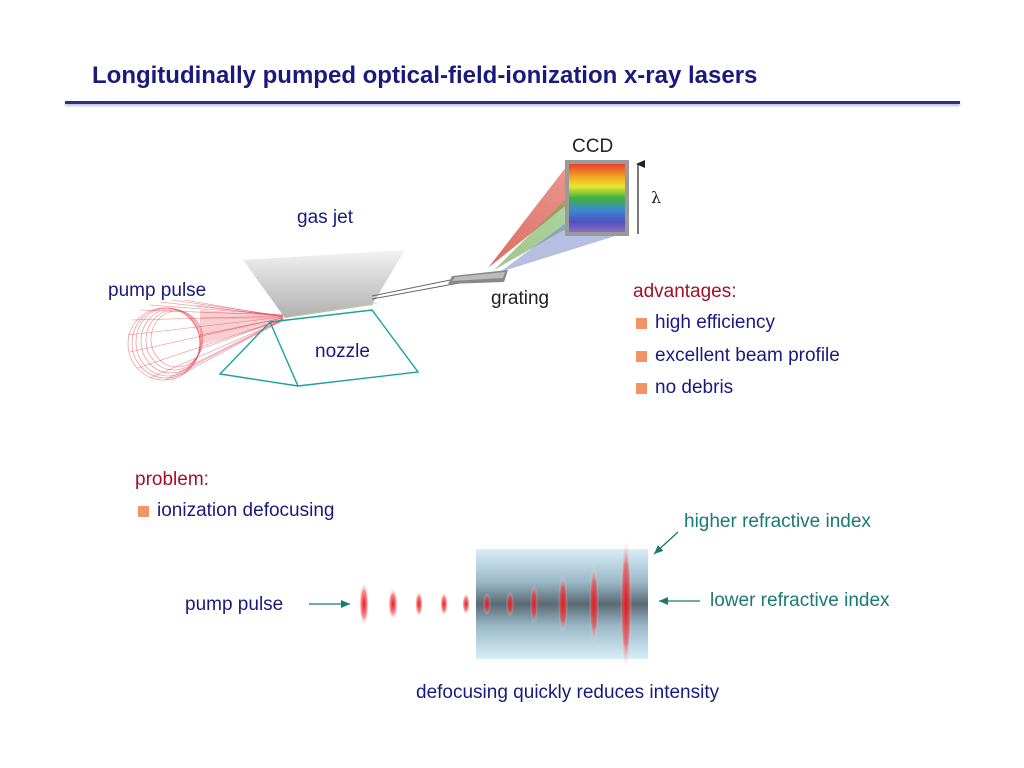 This screenshot has height=768, width=1024. Describe the element at coordinates (512, 102) in the screenshot. I see `title-rule` at that location.